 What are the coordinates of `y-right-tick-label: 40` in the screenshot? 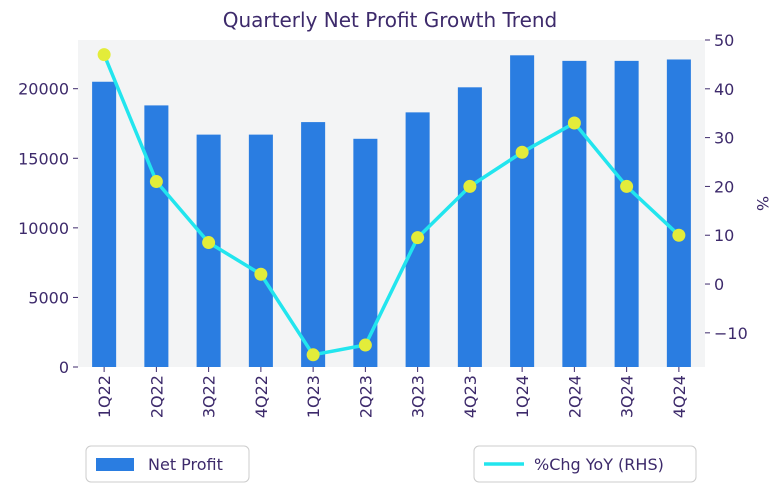 It's located at (724, 89).